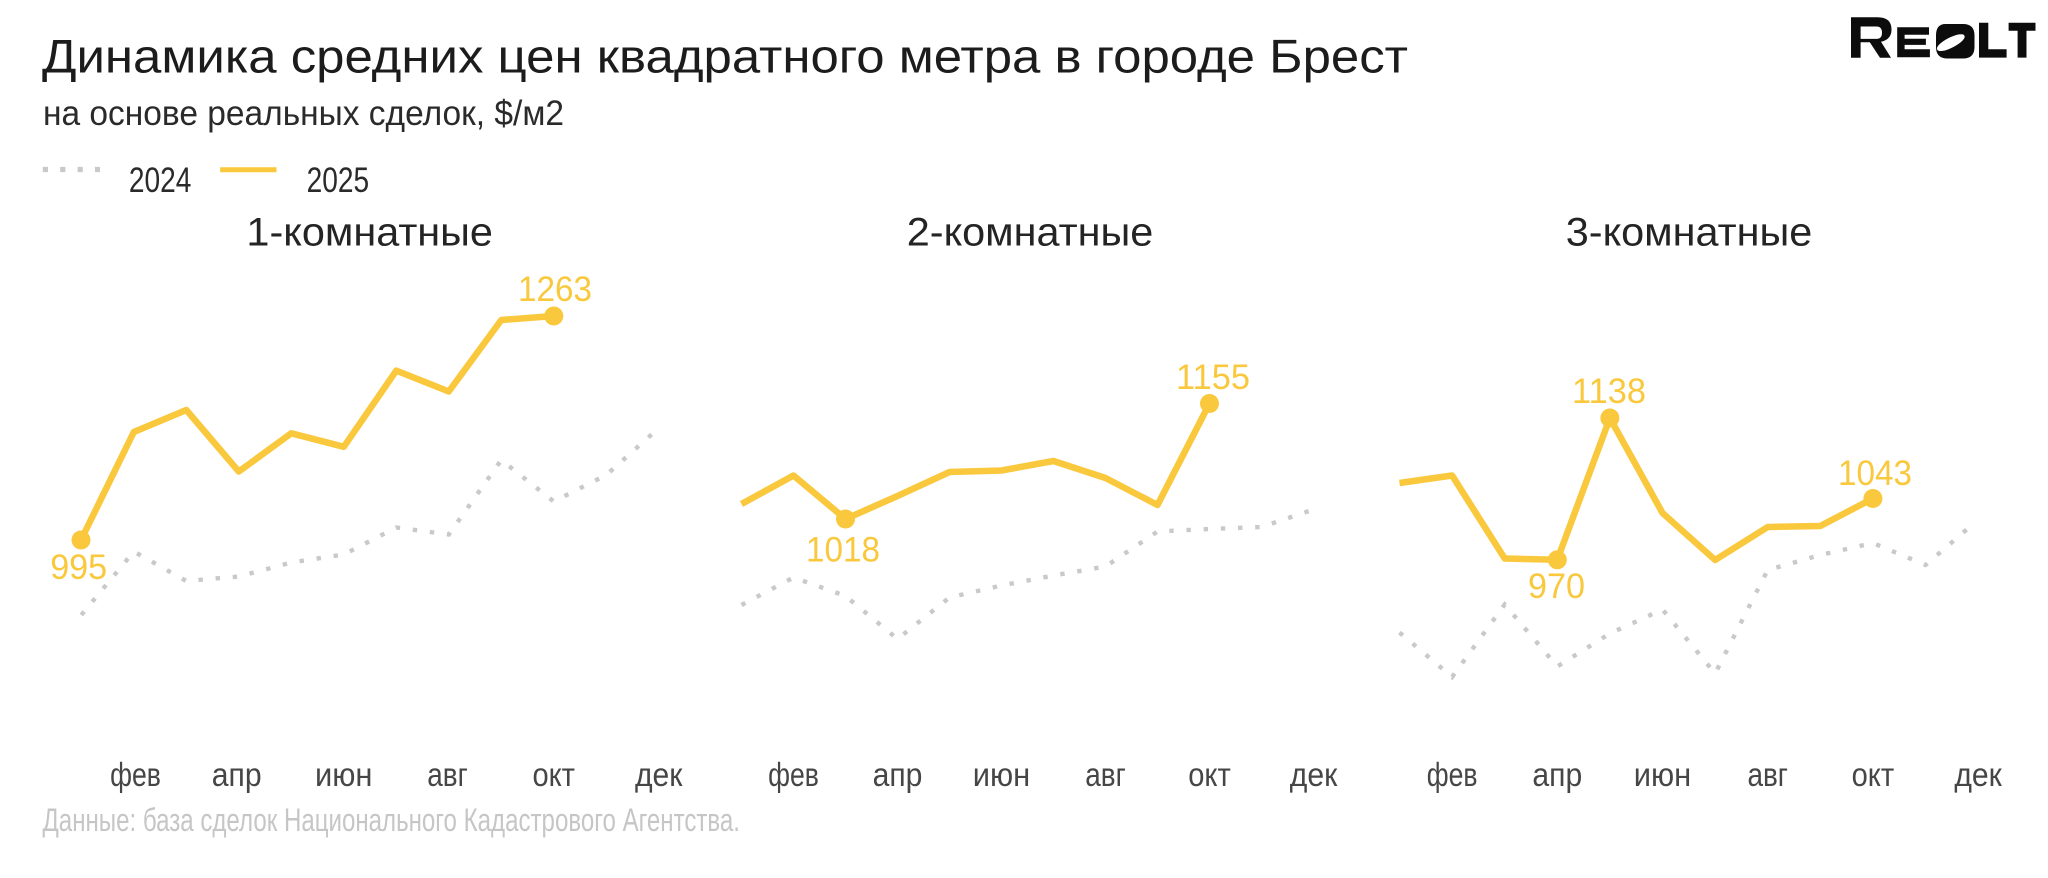 This screenshot has height=878, width=2048. I want to click on svg-text: 995, so click(78, 567).